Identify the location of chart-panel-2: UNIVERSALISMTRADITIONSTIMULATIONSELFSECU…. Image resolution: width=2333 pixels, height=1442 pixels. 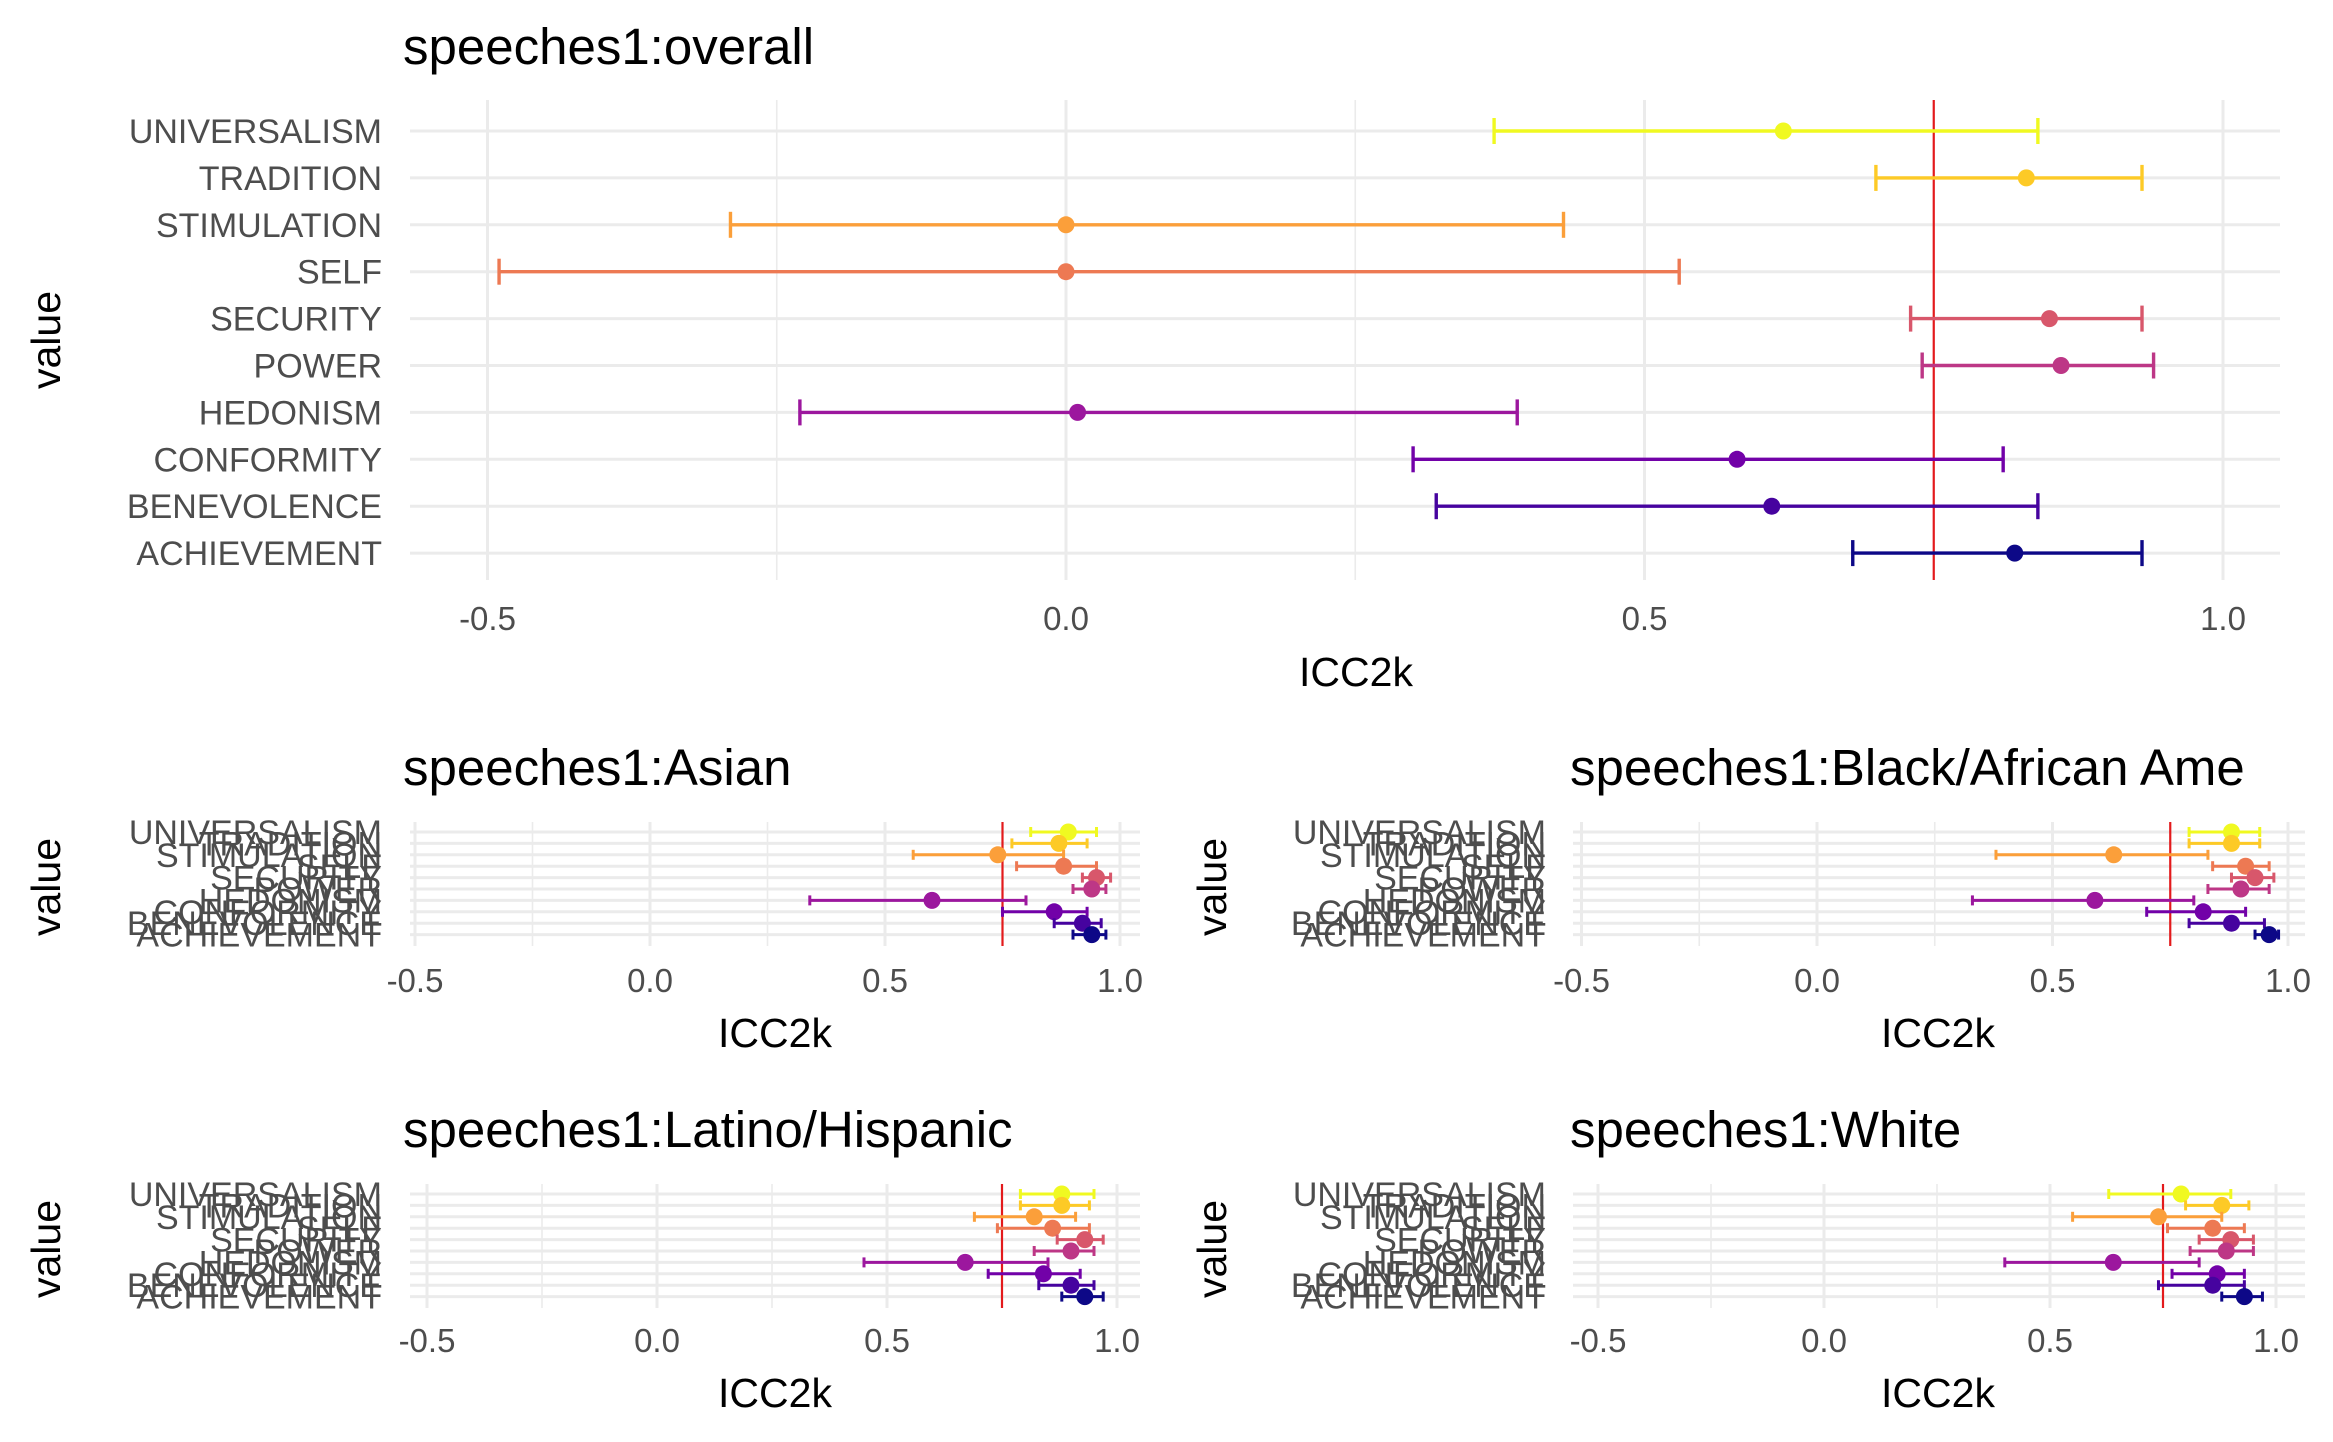
(1750, 897).